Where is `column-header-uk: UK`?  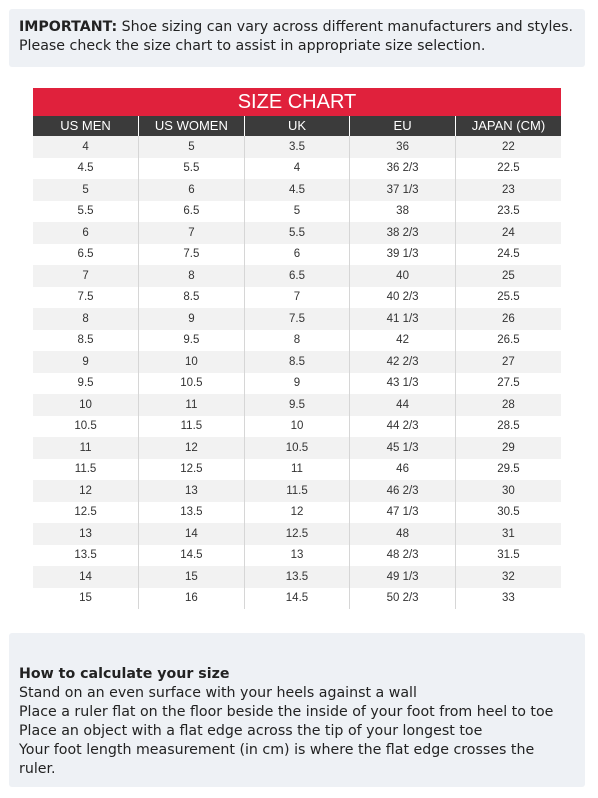 column-header-uk: UK is located at coordinates (296, 126).